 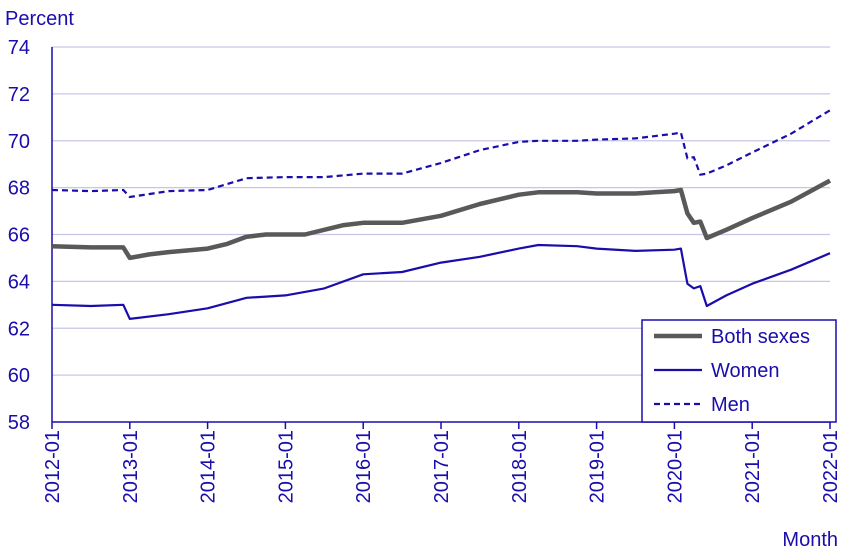 I want to click on y-axis-ticks: 58 60 62 64 66 68 70 72 74, so click(x=19, y=235).